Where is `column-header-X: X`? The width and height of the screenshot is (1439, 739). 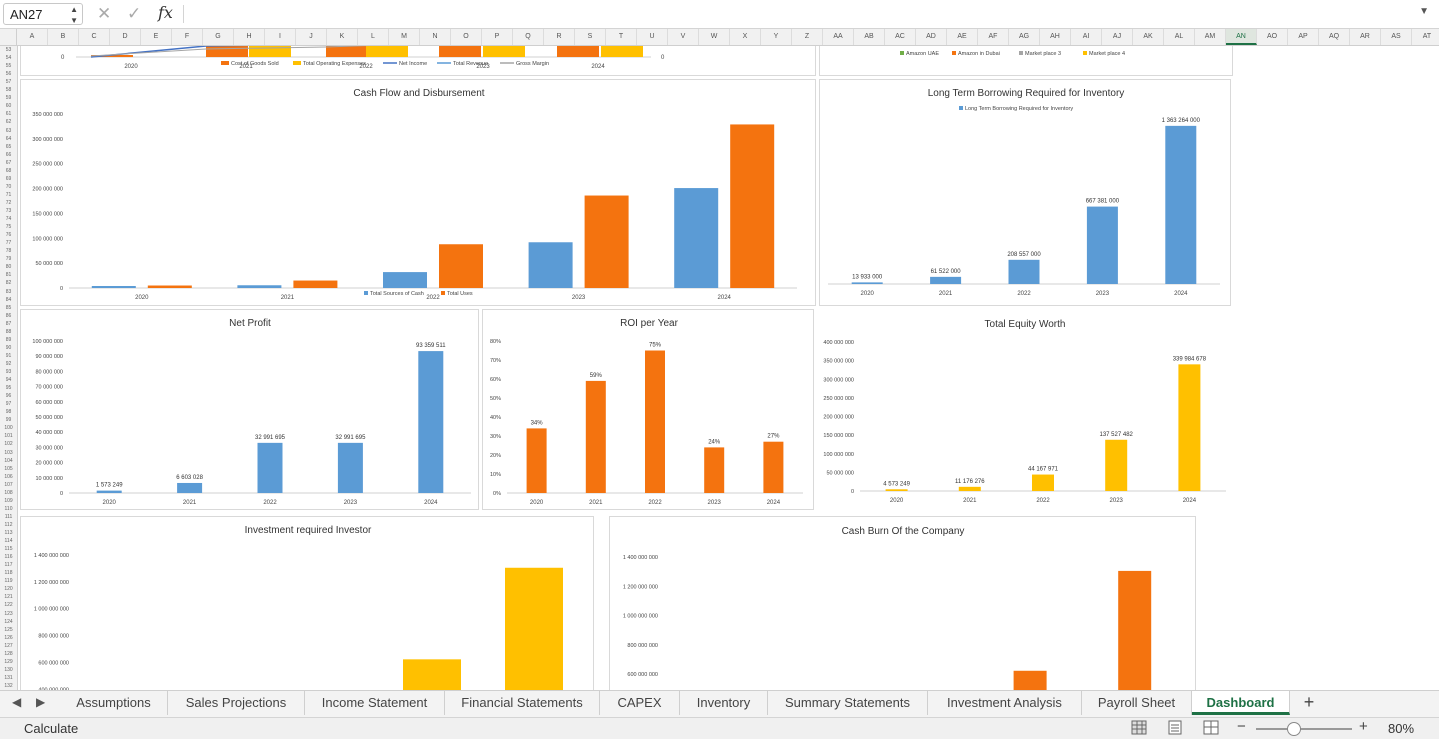 column-header-X: X is located at coordinates (745, 37).